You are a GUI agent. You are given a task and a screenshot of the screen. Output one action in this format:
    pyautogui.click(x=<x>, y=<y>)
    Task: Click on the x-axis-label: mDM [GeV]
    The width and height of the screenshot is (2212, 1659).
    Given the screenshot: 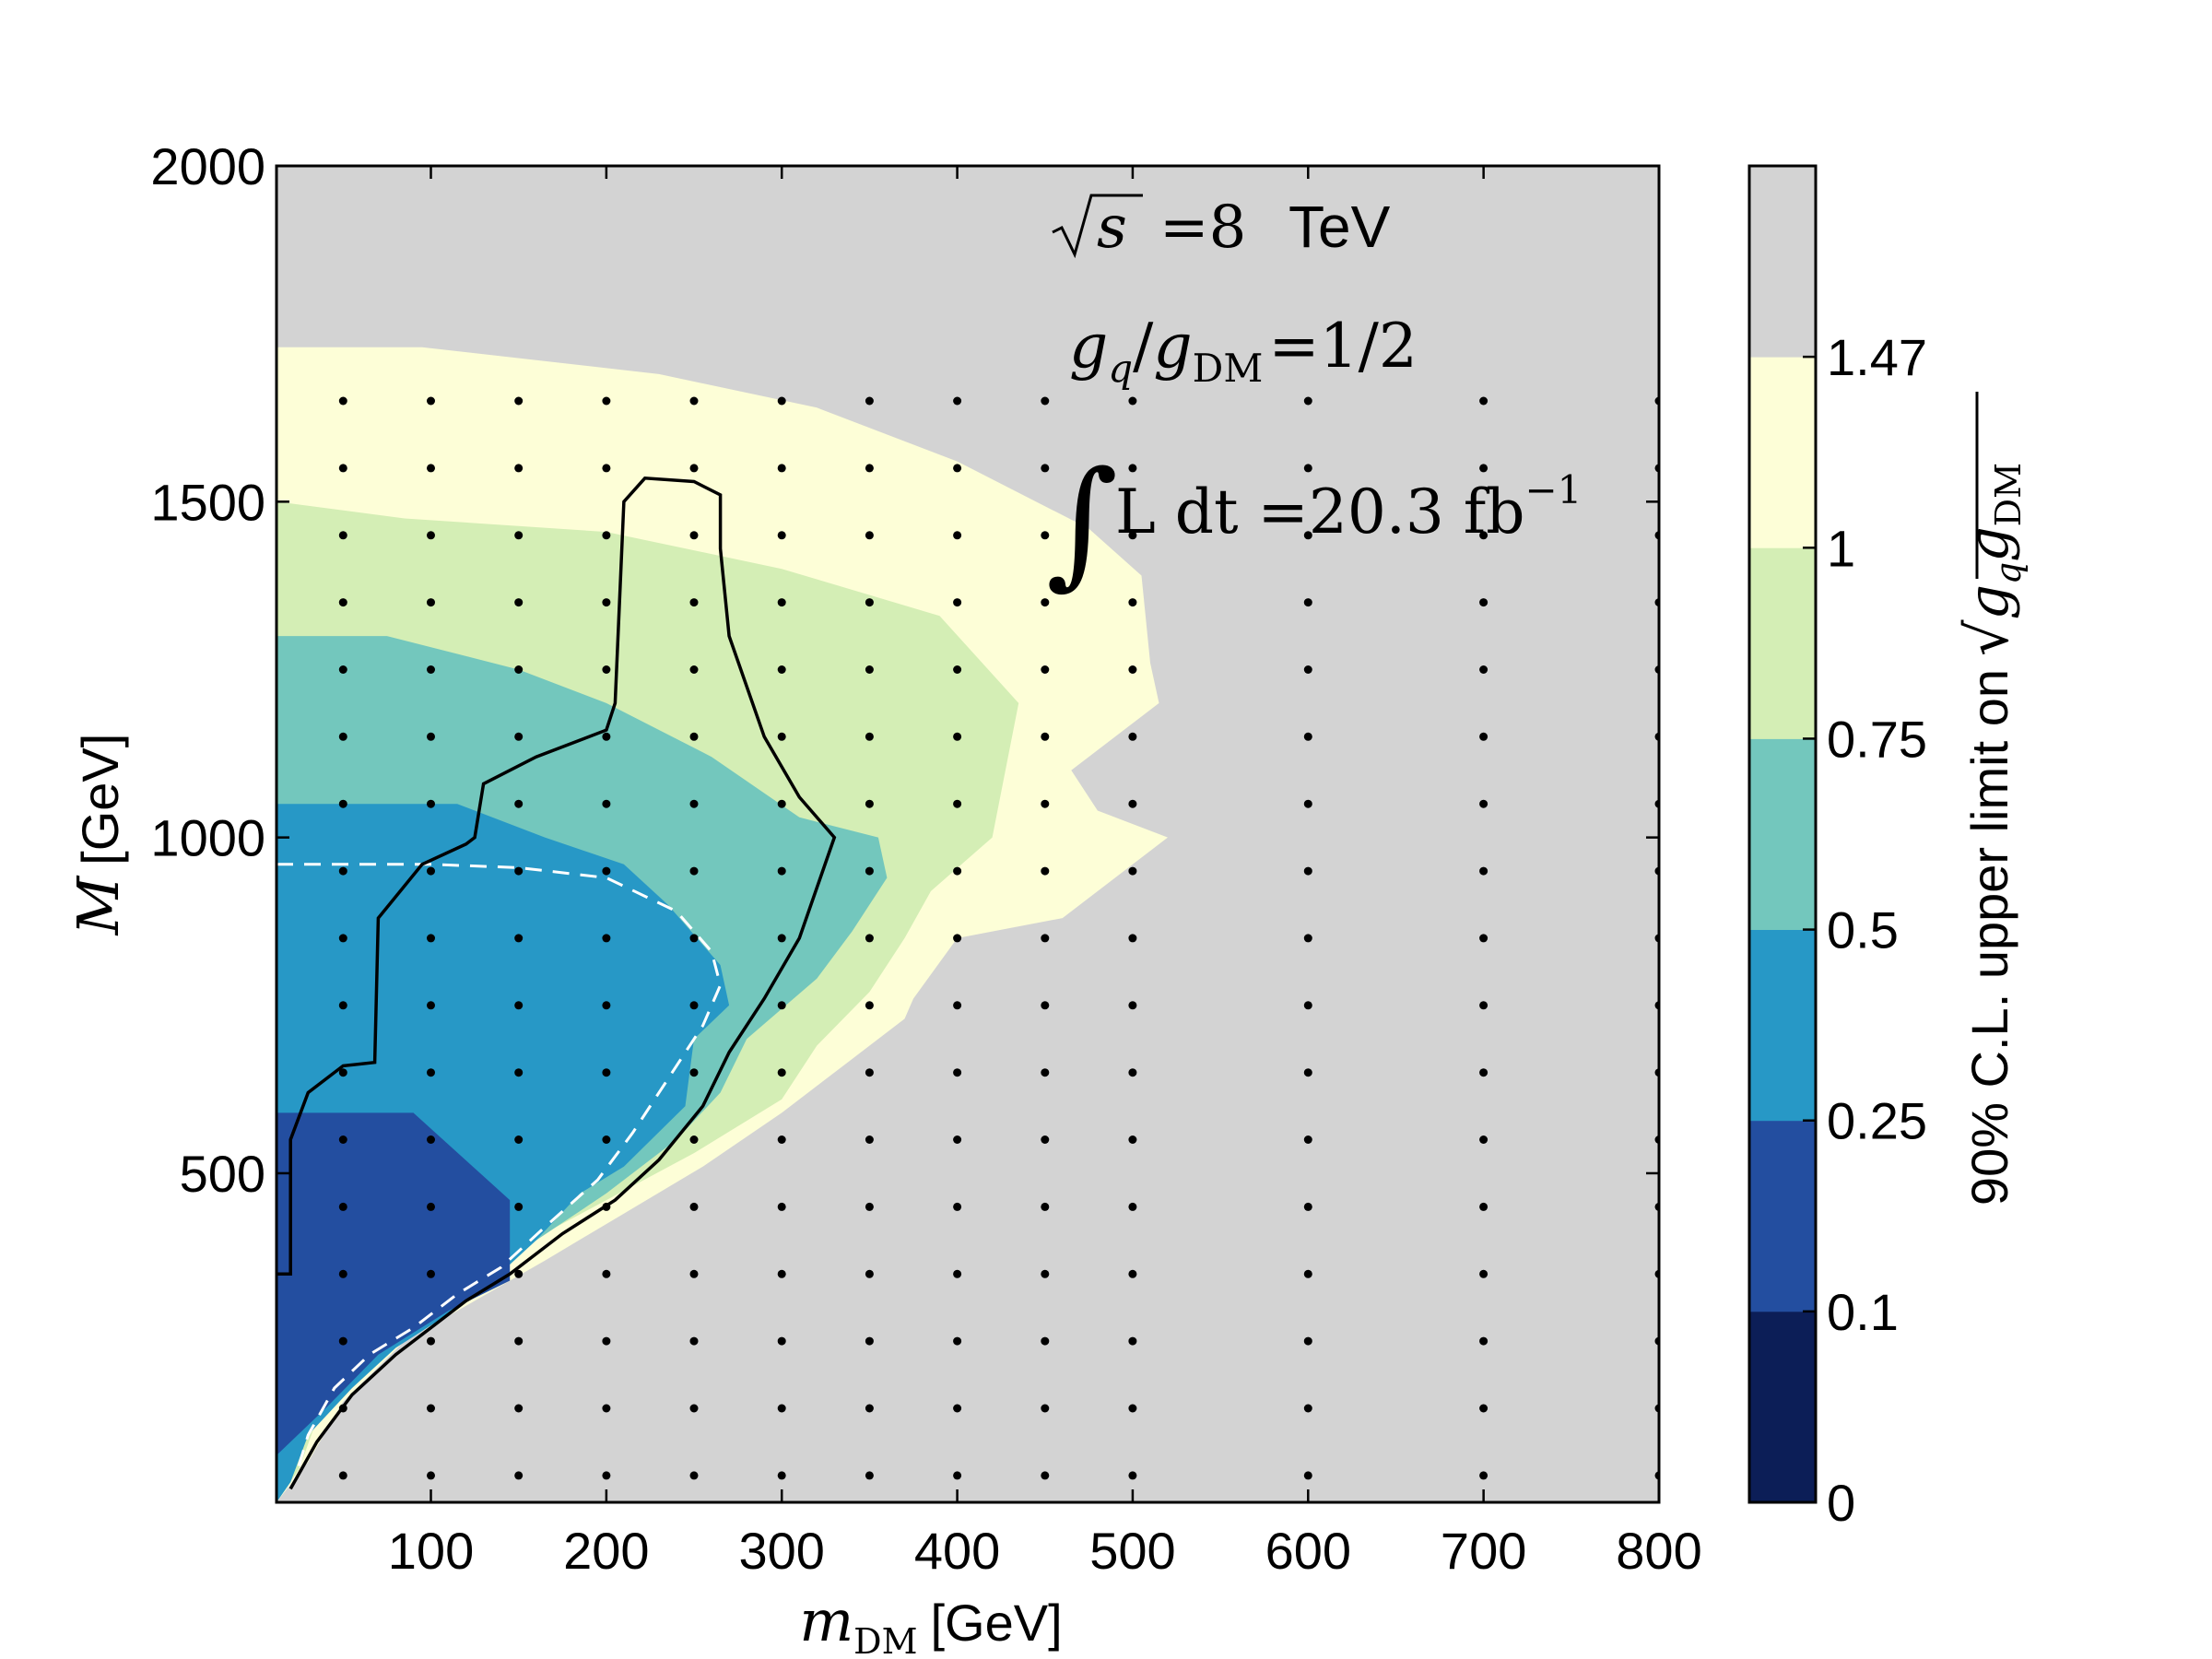 What is the action you would take?
    pyautogui.click(x=930, y=1623)
    